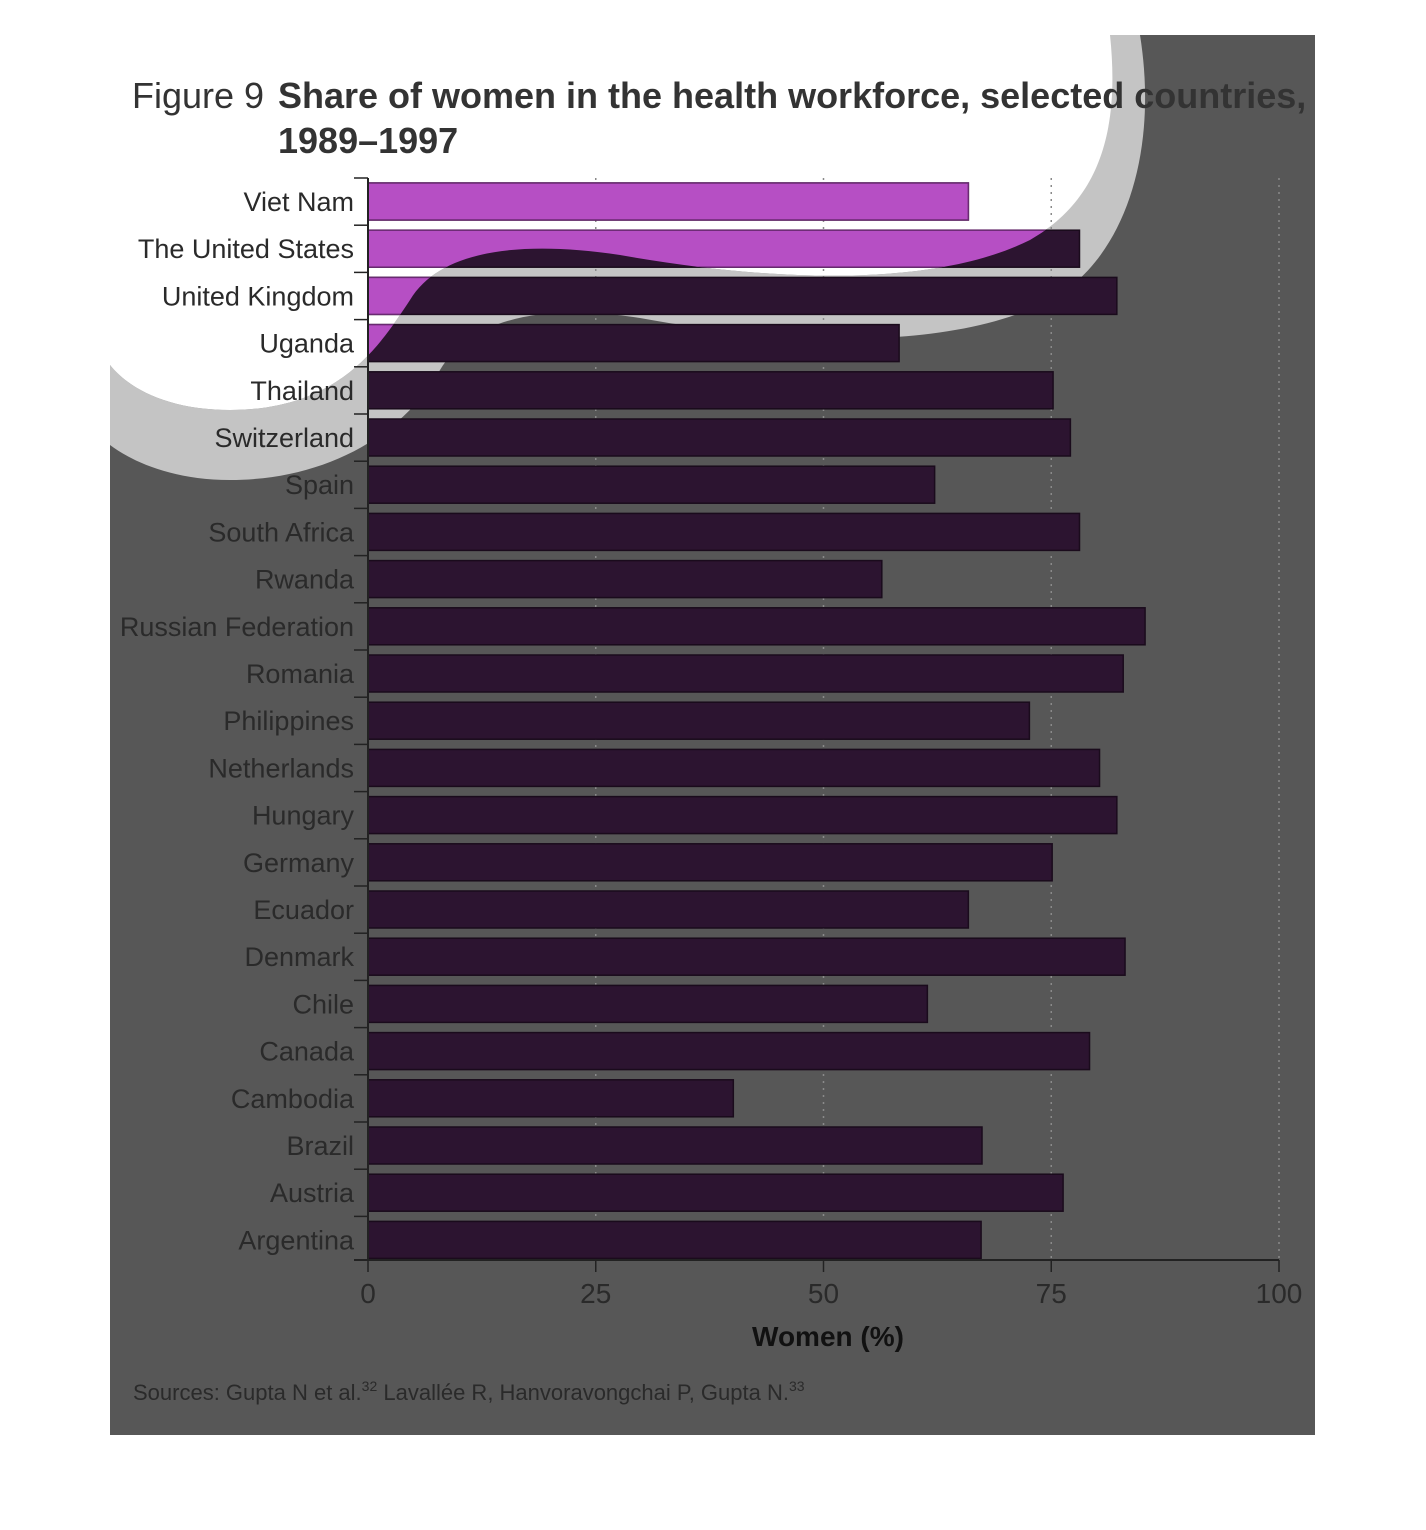  I want to click on bar-denmark, so click(746, 956).